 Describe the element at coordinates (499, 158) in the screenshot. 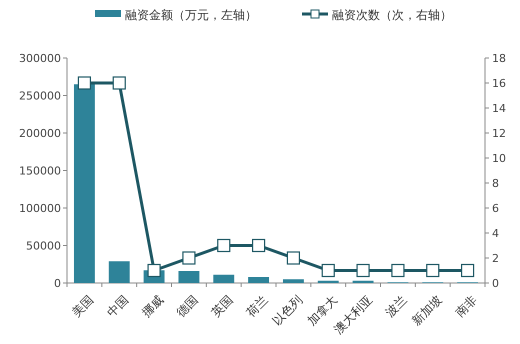

I see `y2-tick-label: 10` at that location.